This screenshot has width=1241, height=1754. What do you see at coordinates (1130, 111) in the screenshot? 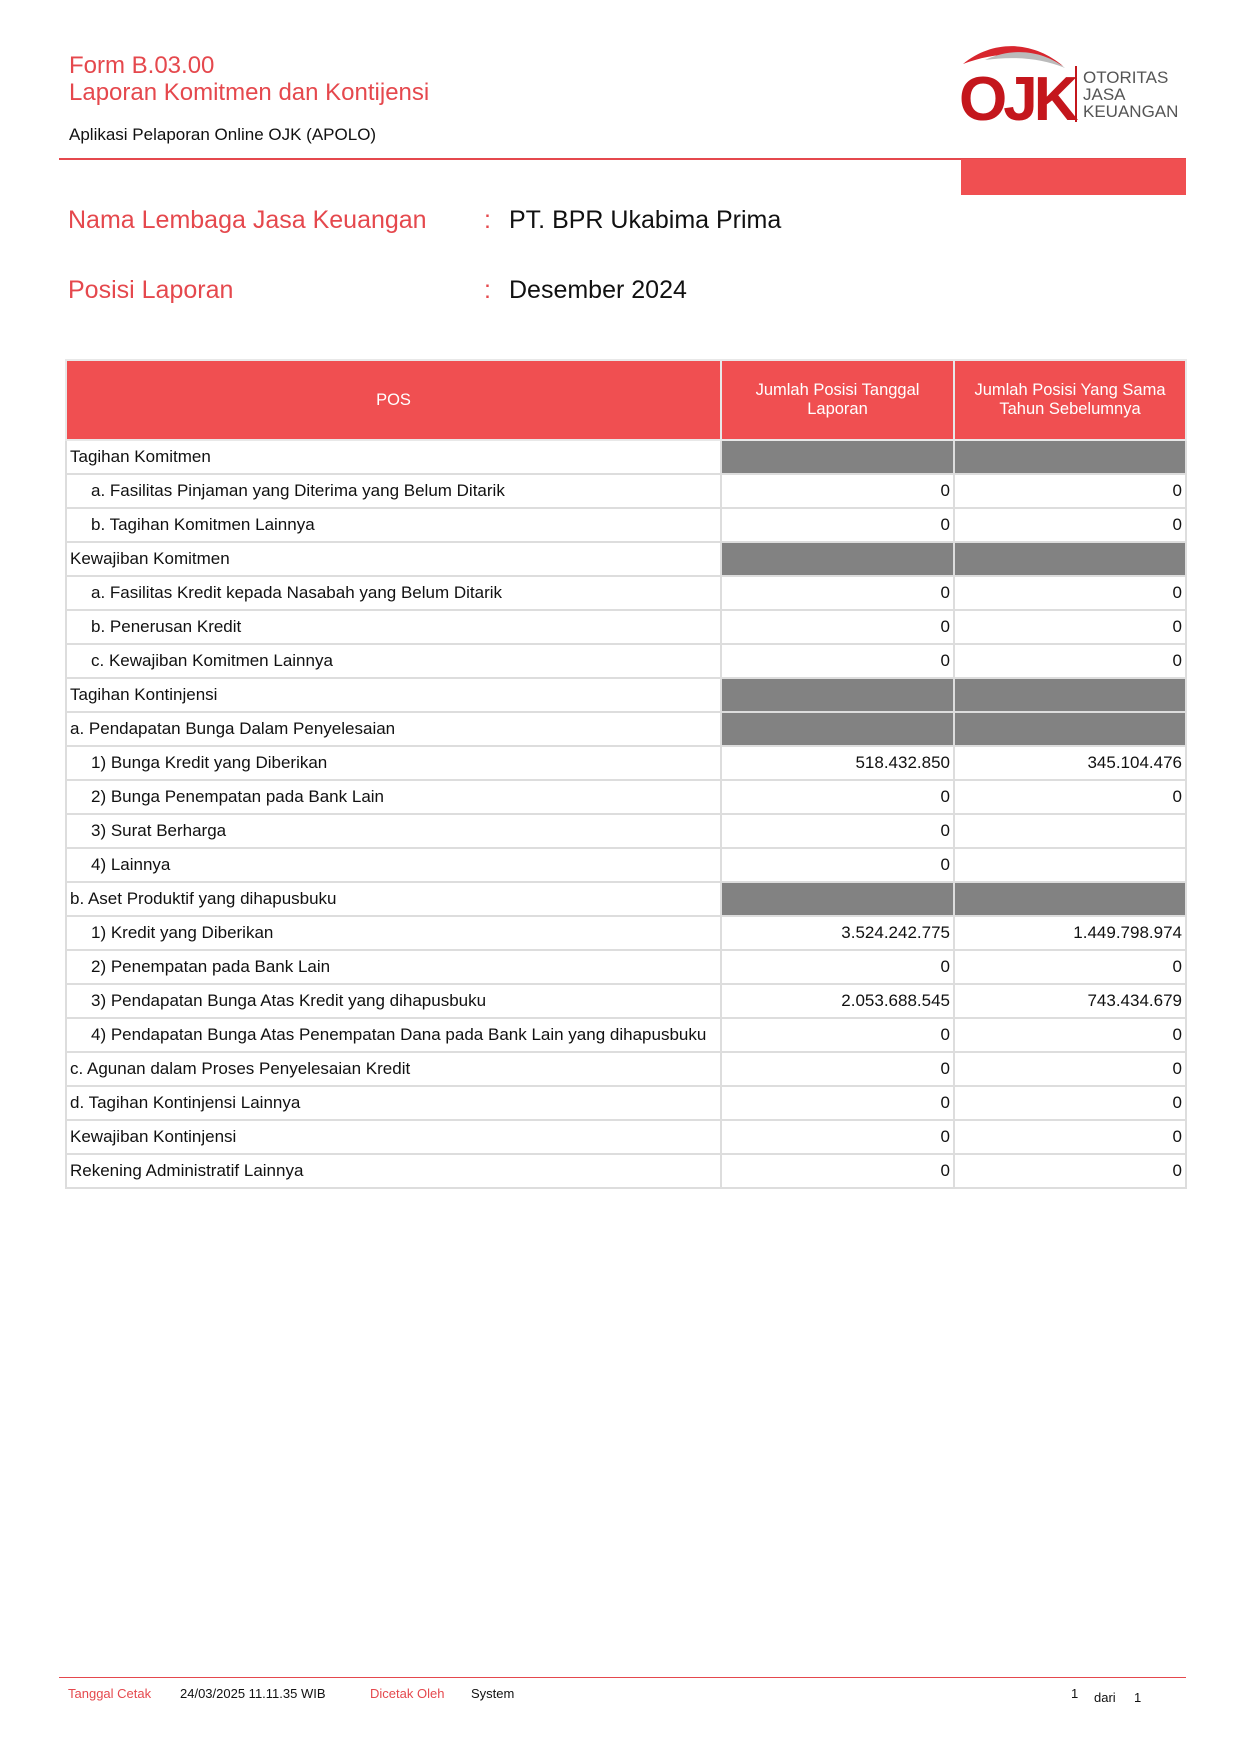
I see `logo-line: KEUANGAN` at bounding box center [1130, 111].